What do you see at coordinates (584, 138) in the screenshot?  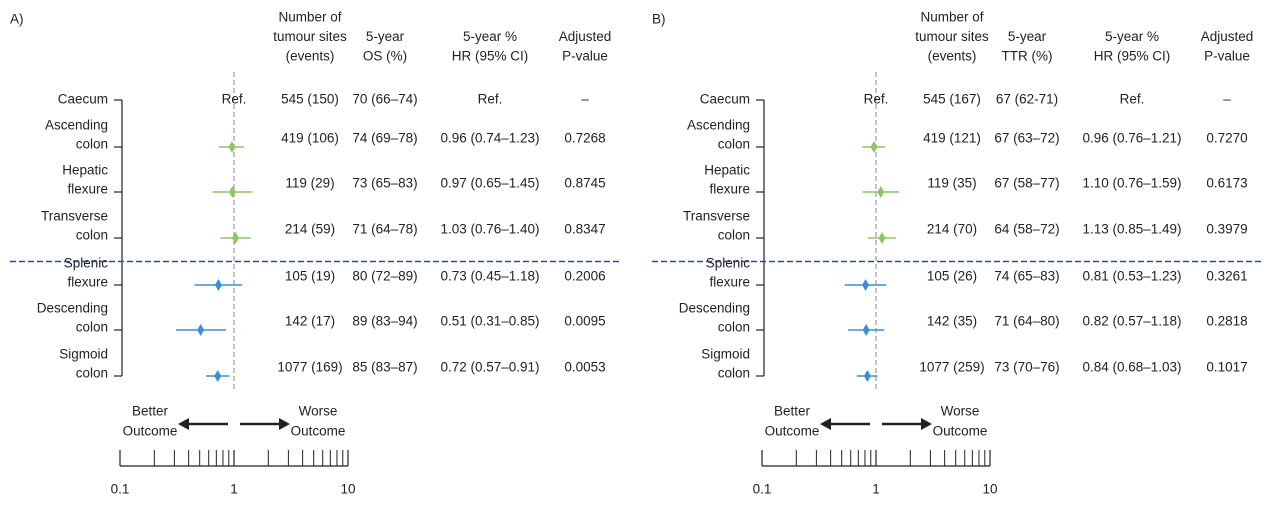 I see `p-value: 0.7268` at bounding box center [584, 138].